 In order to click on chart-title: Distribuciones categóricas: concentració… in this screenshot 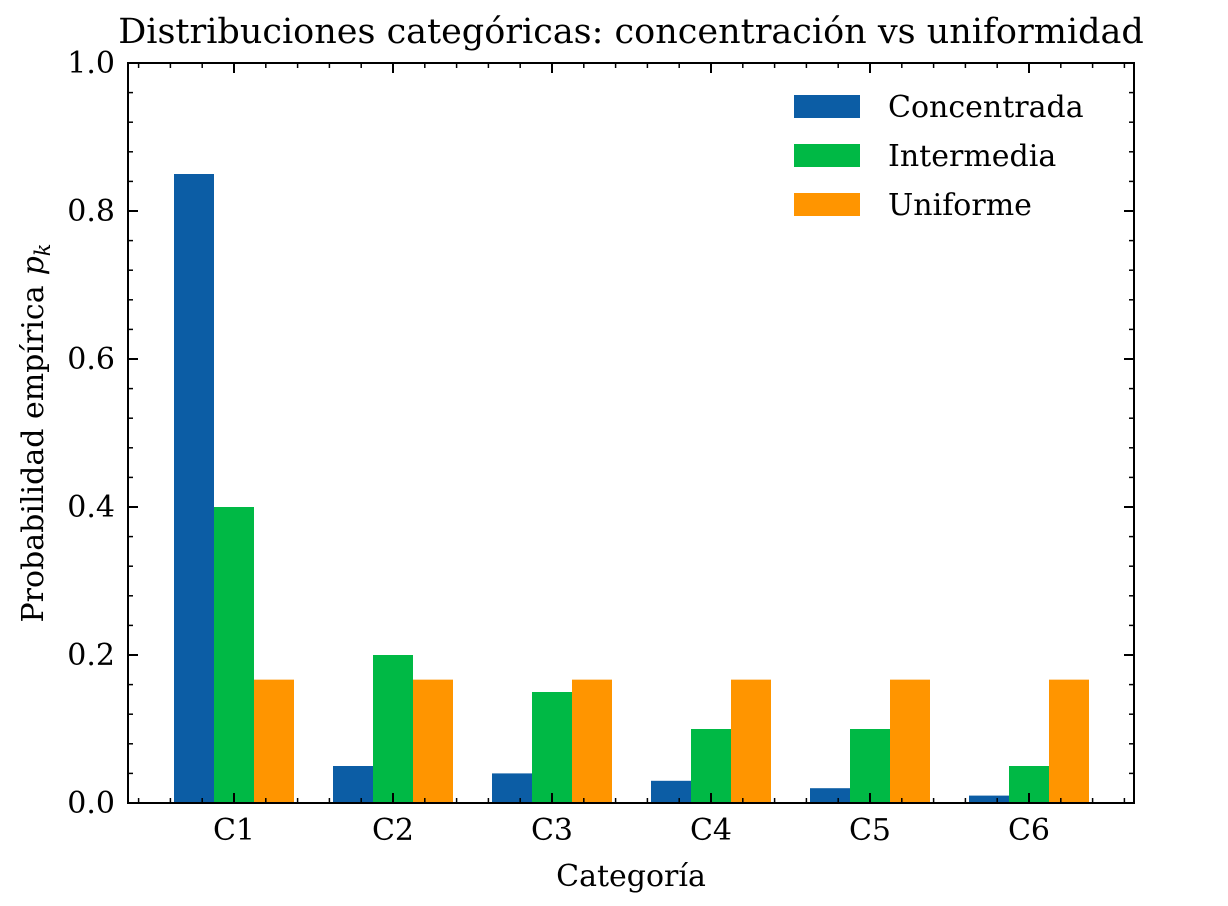, I will do `click(631, 32)`.